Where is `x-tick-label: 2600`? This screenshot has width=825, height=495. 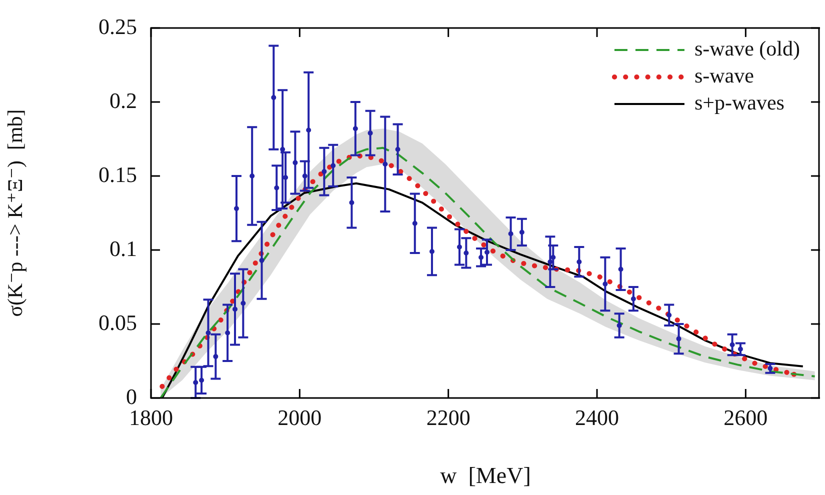 x-tick-label: 2600 is located at coordinates (746, 417).